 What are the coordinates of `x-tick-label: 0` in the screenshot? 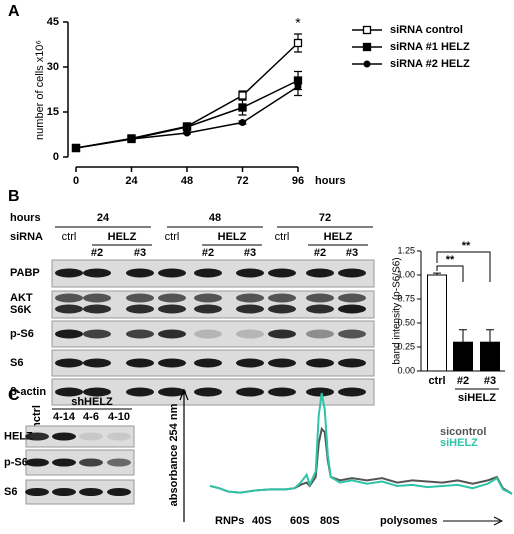 It's located at (76, 181).